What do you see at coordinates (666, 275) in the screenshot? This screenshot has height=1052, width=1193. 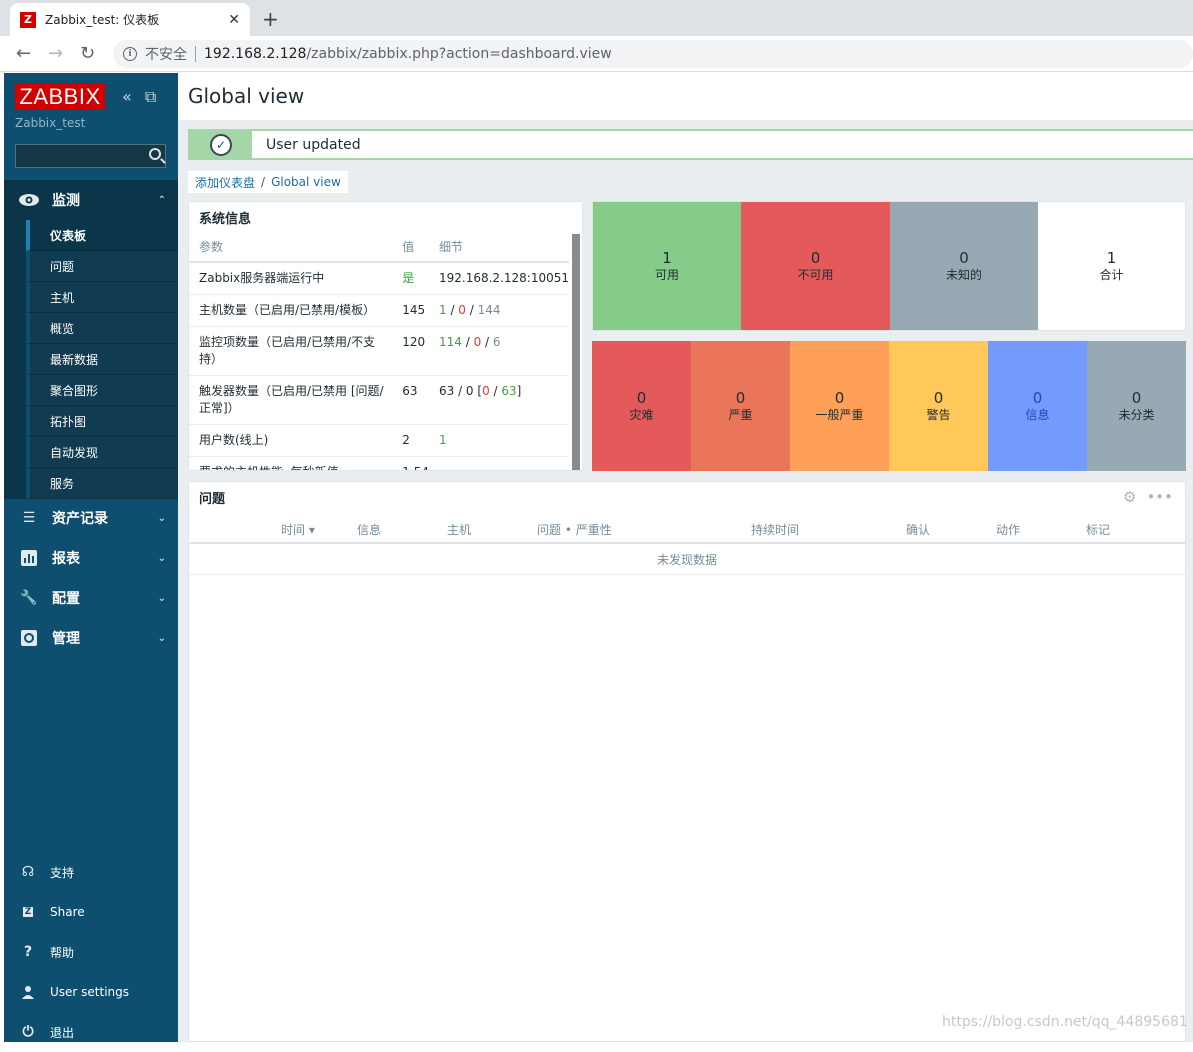 I see `stat-label: 可用` at bounding box center [666, 275].